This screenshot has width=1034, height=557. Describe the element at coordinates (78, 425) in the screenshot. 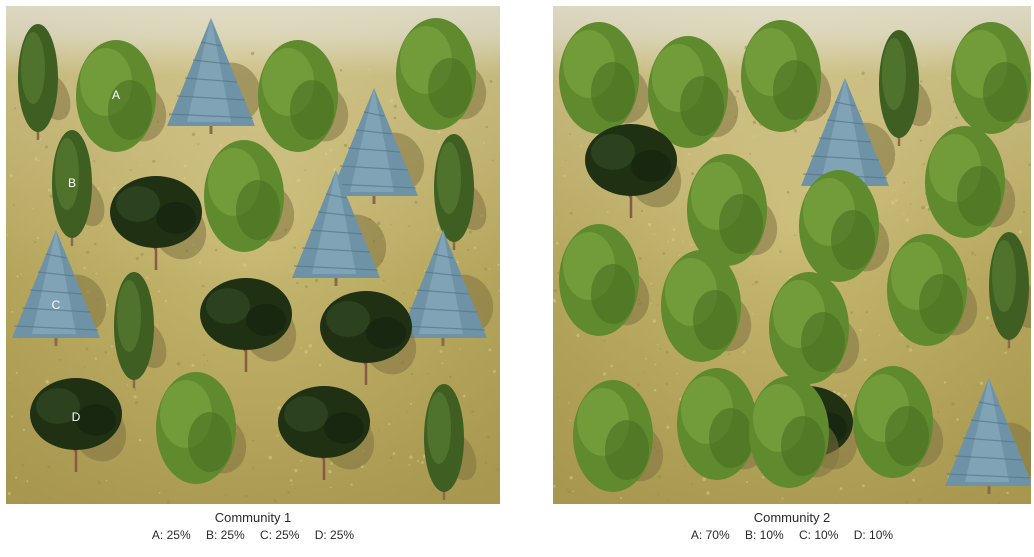

I see `tree-species-d: D` at that location.